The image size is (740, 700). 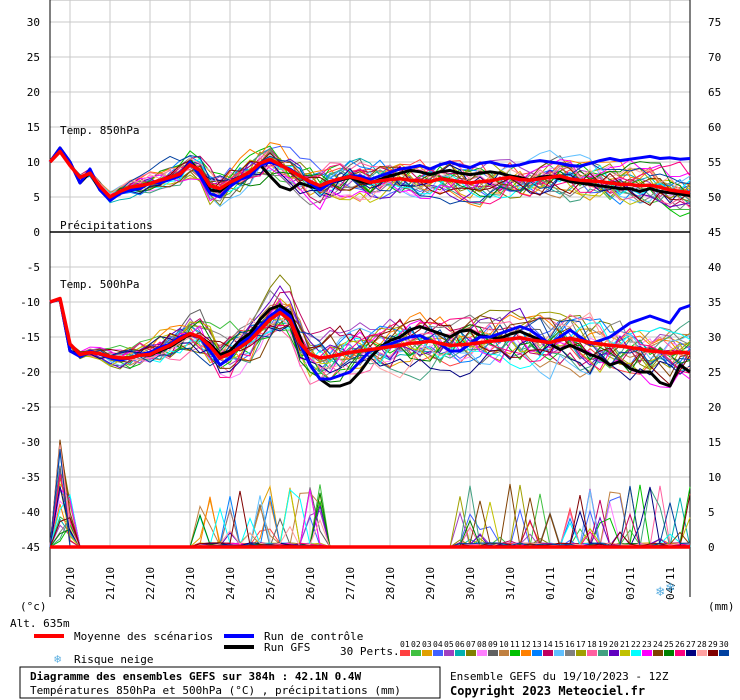 What do you see at coordinates (714, 57) in the screenshot?
I see `right-tick-label: 70` at bounding box center [714, 57].